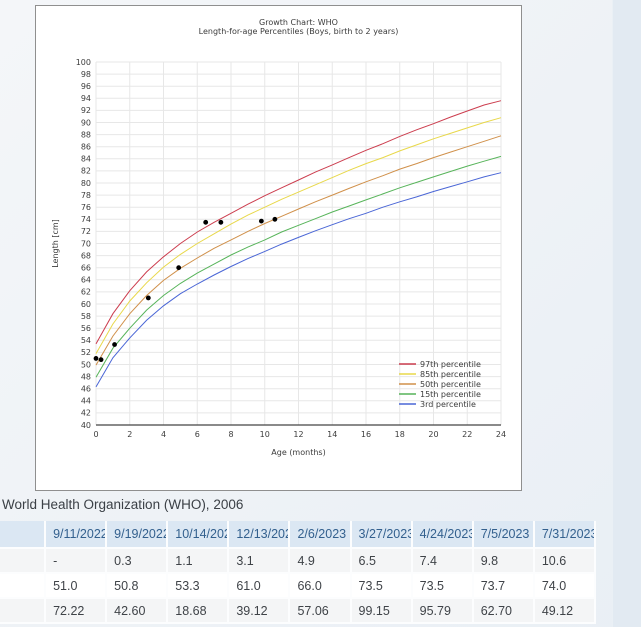 The image size is (641, 627). Describe the element at coordinates (163, 434) in the screenshot. I see `x-tick-label: 4` at that location.